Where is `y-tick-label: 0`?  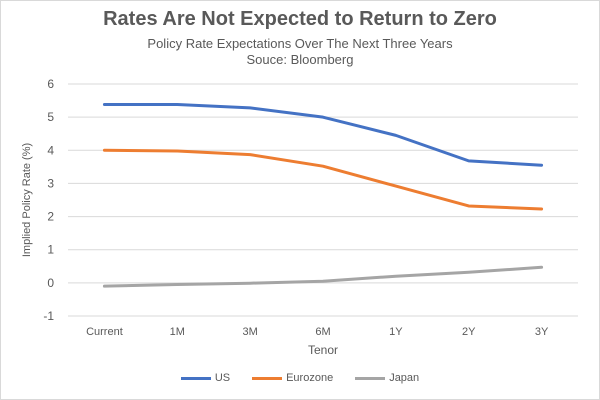
y-tick-label: 0 is located at coordinates (50, 283).